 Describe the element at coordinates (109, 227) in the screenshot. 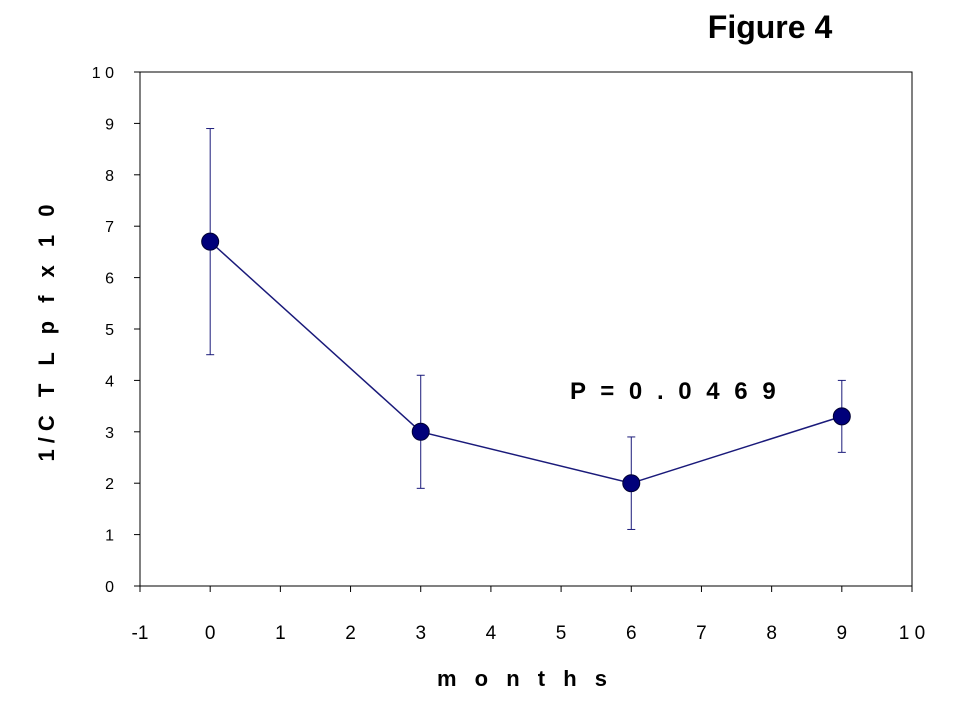

I see `y-tick-label: 7` at that location.